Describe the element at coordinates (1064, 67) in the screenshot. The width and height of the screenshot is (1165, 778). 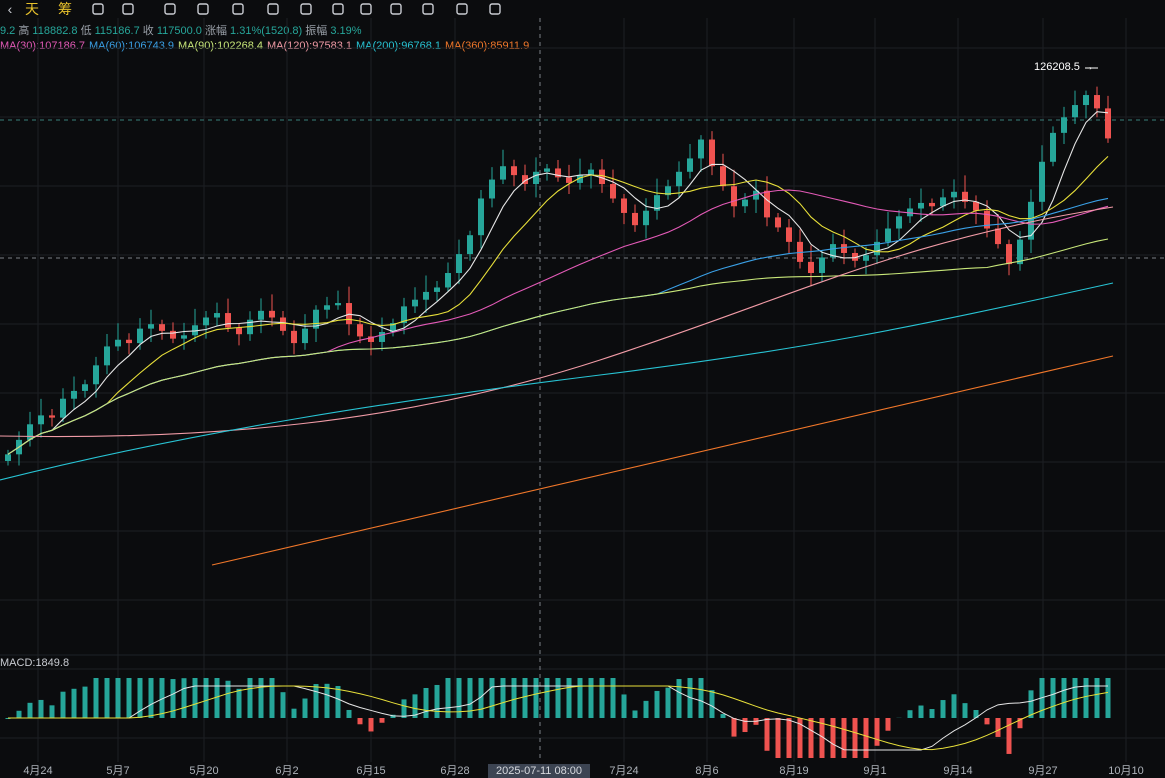
I see `peak-price-label: 126208.5 →` at that location.